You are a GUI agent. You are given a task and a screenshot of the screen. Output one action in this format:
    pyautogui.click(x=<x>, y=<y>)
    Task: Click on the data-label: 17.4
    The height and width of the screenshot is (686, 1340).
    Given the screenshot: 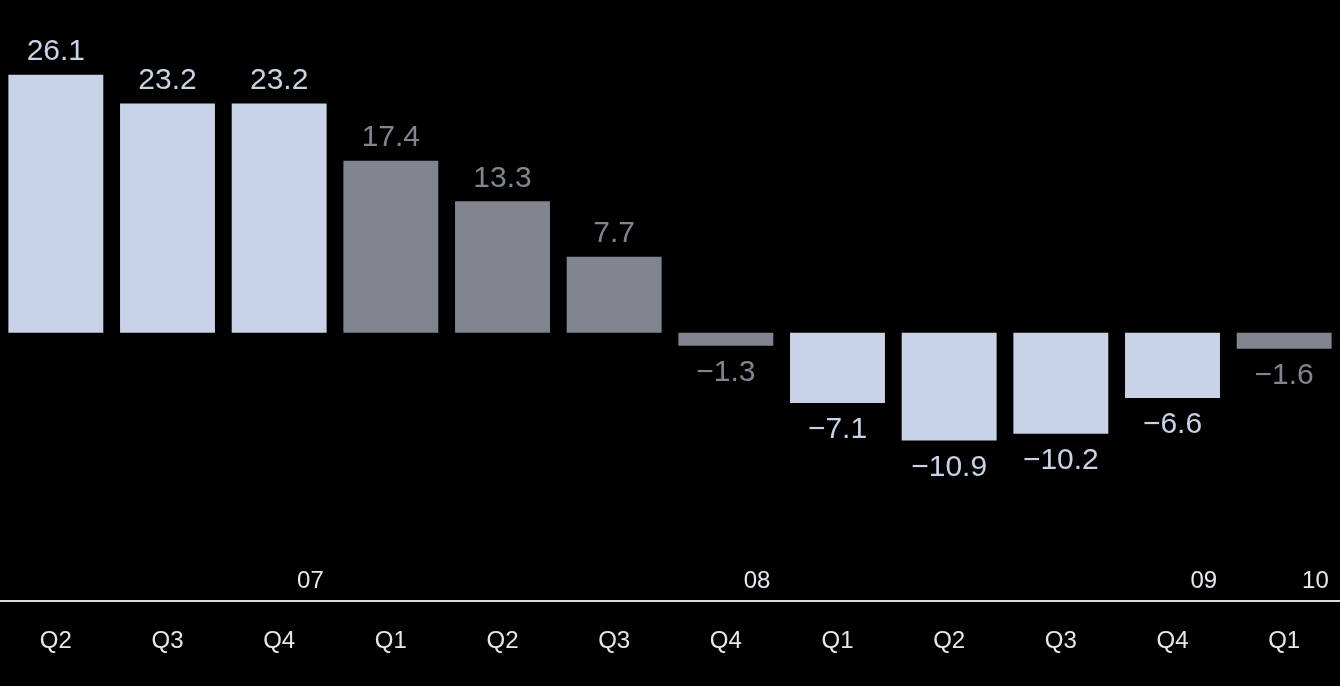 What is the action you would take?
    pyautogui.click(x=391, y=136)
    